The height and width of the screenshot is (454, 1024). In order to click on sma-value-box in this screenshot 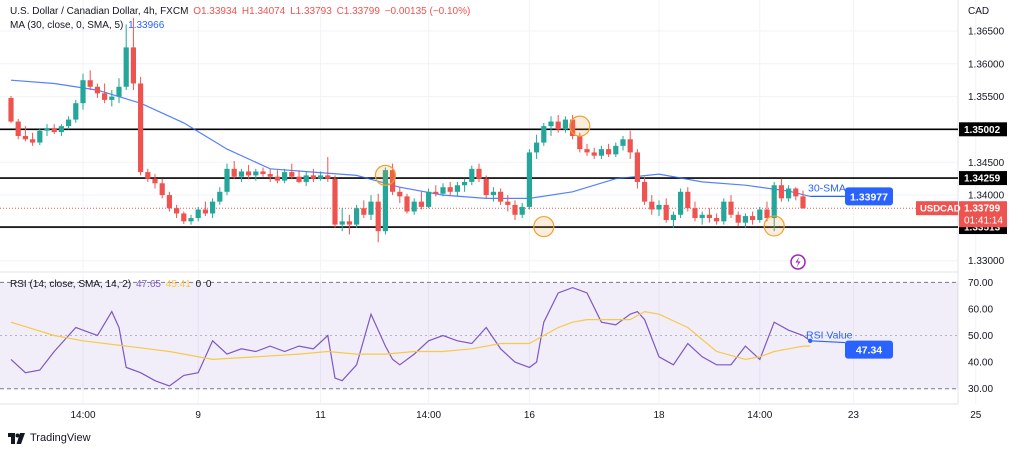, I will do `click(869, 196)`.